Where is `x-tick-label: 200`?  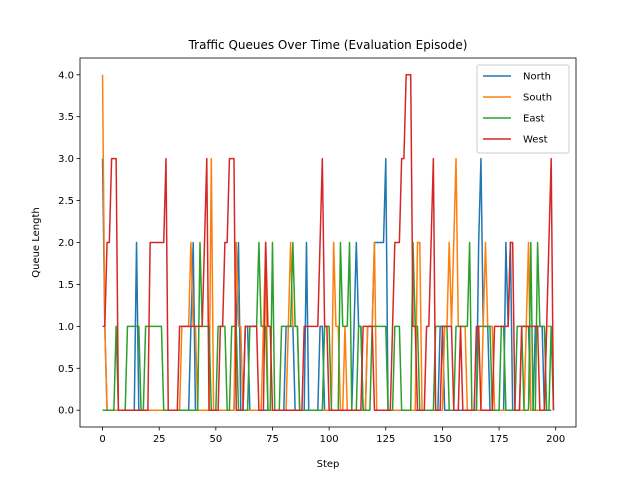
x-tick-label: 200 is located at coordinates (555, 439).